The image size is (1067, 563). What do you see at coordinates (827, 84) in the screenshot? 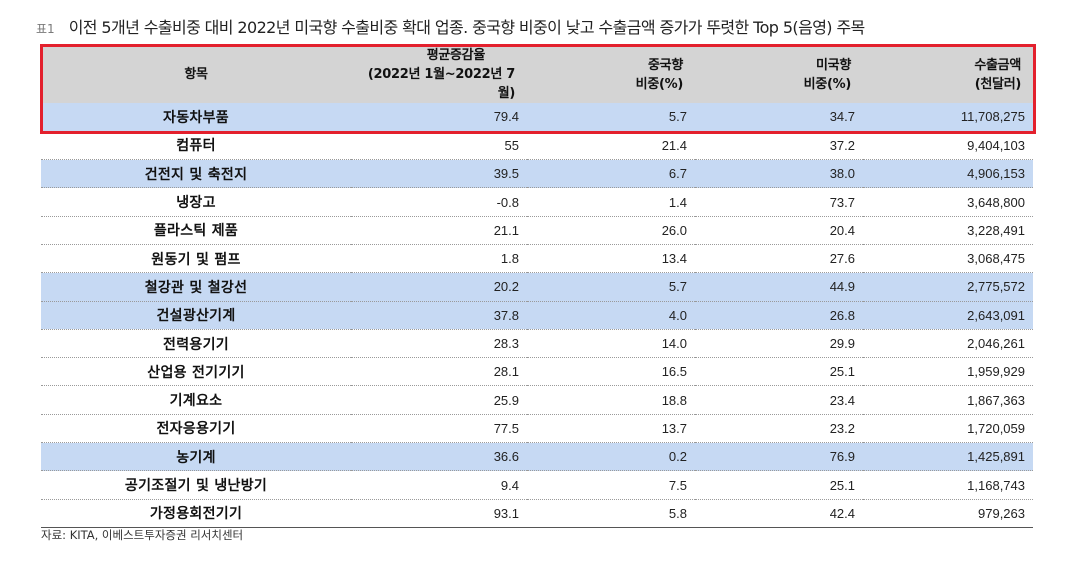
I see `header-us-unit: 비중(%)` at bounding box center [827, 84].